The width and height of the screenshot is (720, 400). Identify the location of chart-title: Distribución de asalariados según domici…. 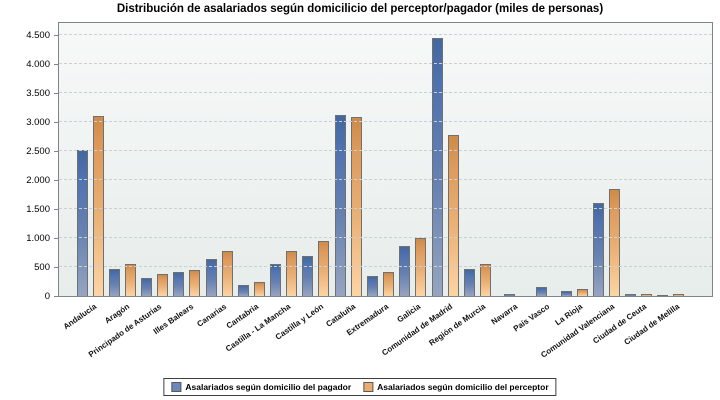
(360, 9).